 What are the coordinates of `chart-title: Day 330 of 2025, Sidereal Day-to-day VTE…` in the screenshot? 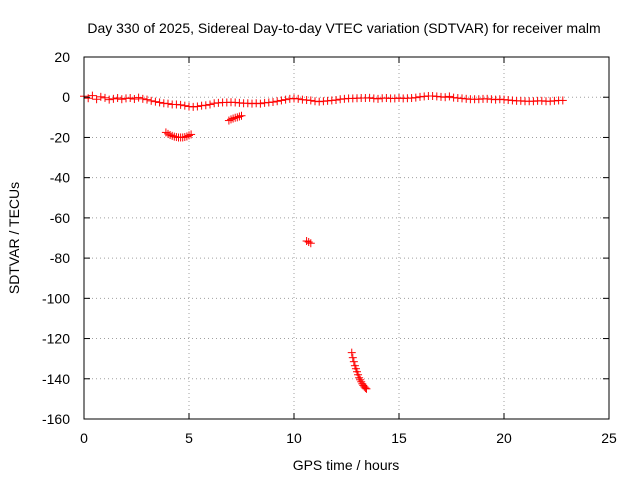 It's located at (343, 28).